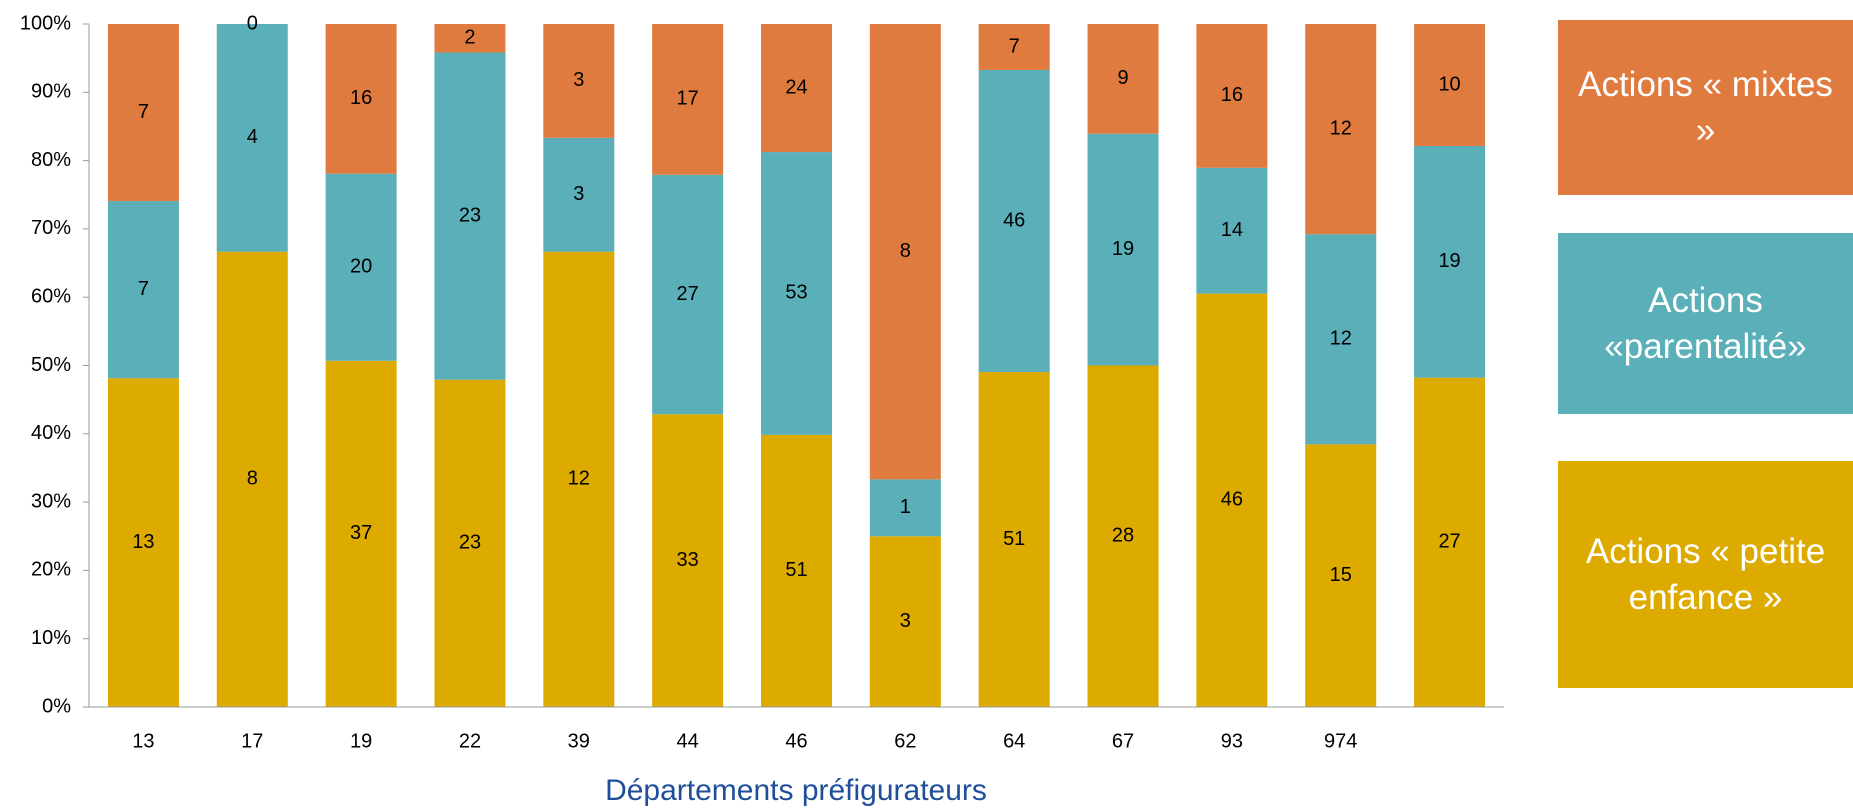  I want to click on data-label: 2, so click(469, 38).